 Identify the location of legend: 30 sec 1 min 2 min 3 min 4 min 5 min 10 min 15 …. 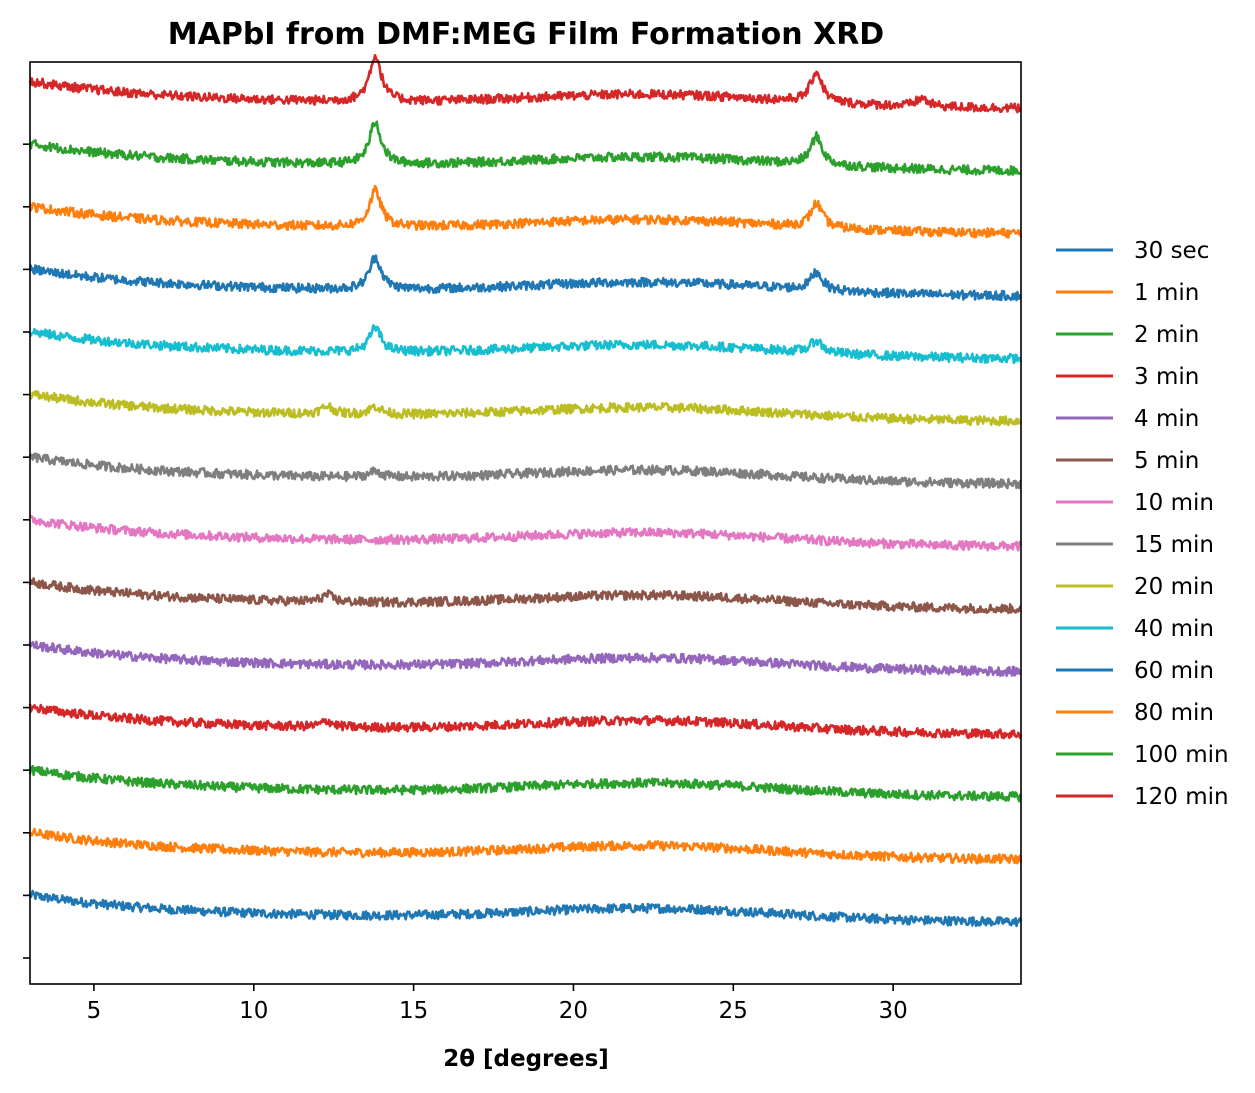
(1142, 524).